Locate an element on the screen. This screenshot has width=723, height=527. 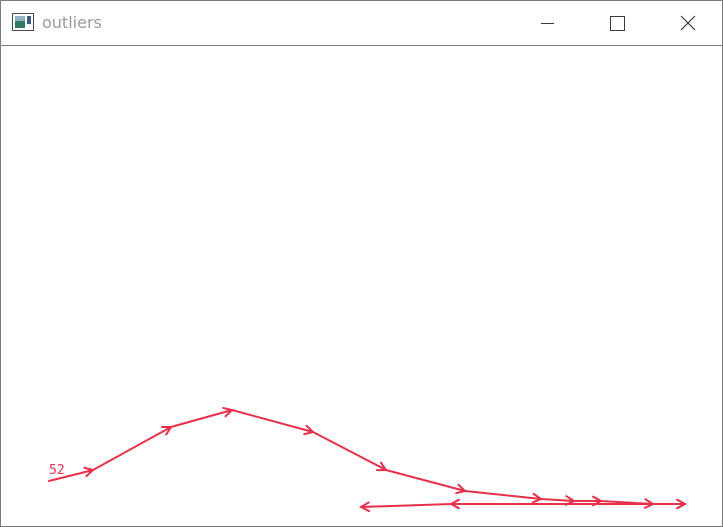
title-bar: outliers is located at coordinates (361, 23).